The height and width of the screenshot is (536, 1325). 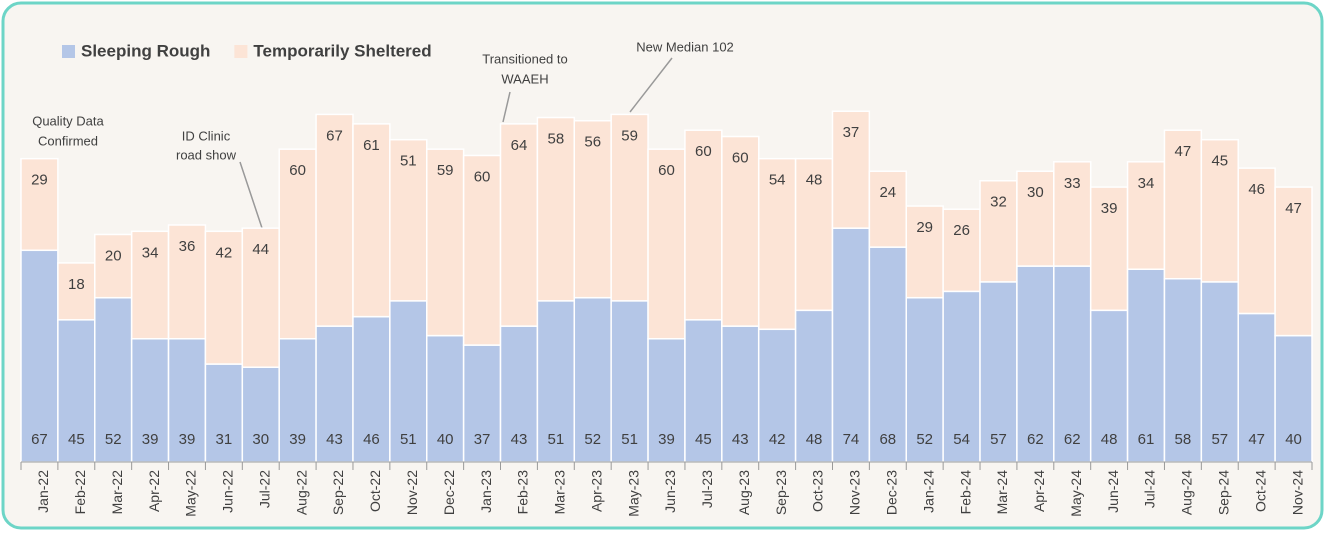 What do you see at coordinates (113, 255) in the screenshot?
I see `data-label: 20` at bounding box center [113, 255].